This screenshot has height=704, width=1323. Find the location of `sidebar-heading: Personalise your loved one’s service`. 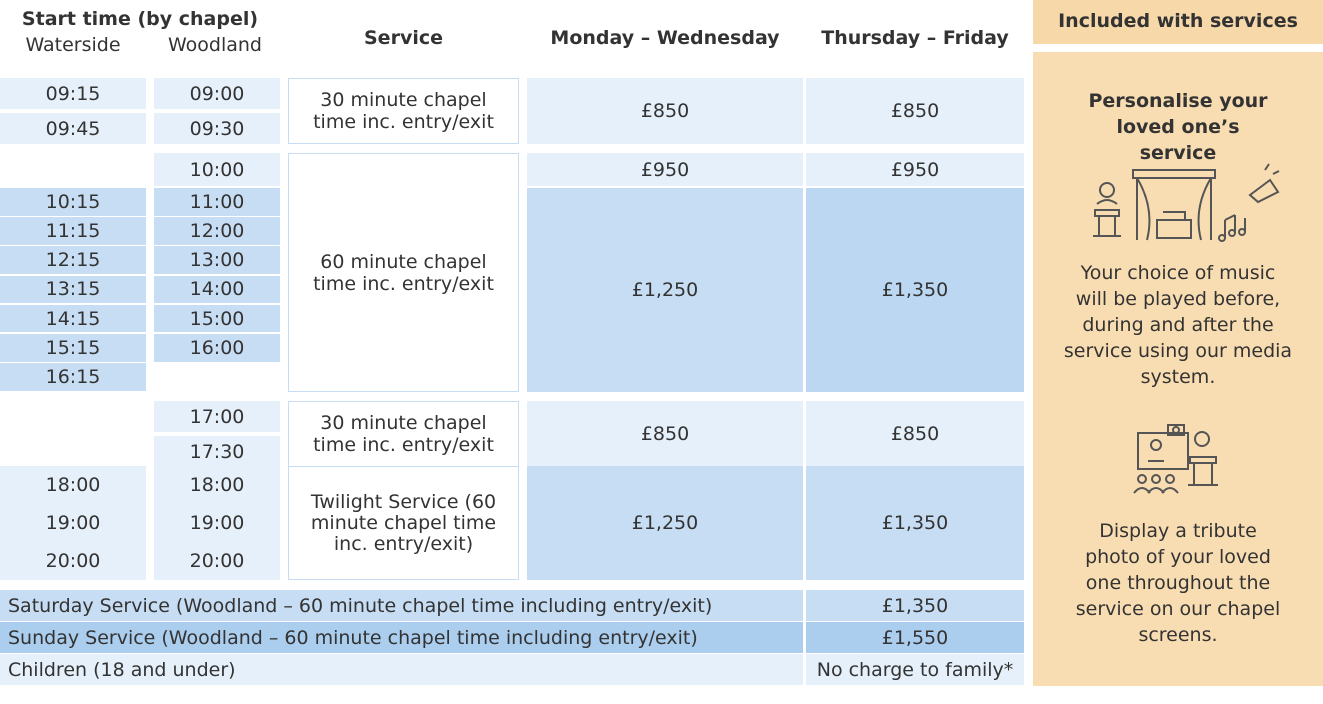

sidebar-heading: Personalise your loved one’s service is located at coordinates (1178, 127).